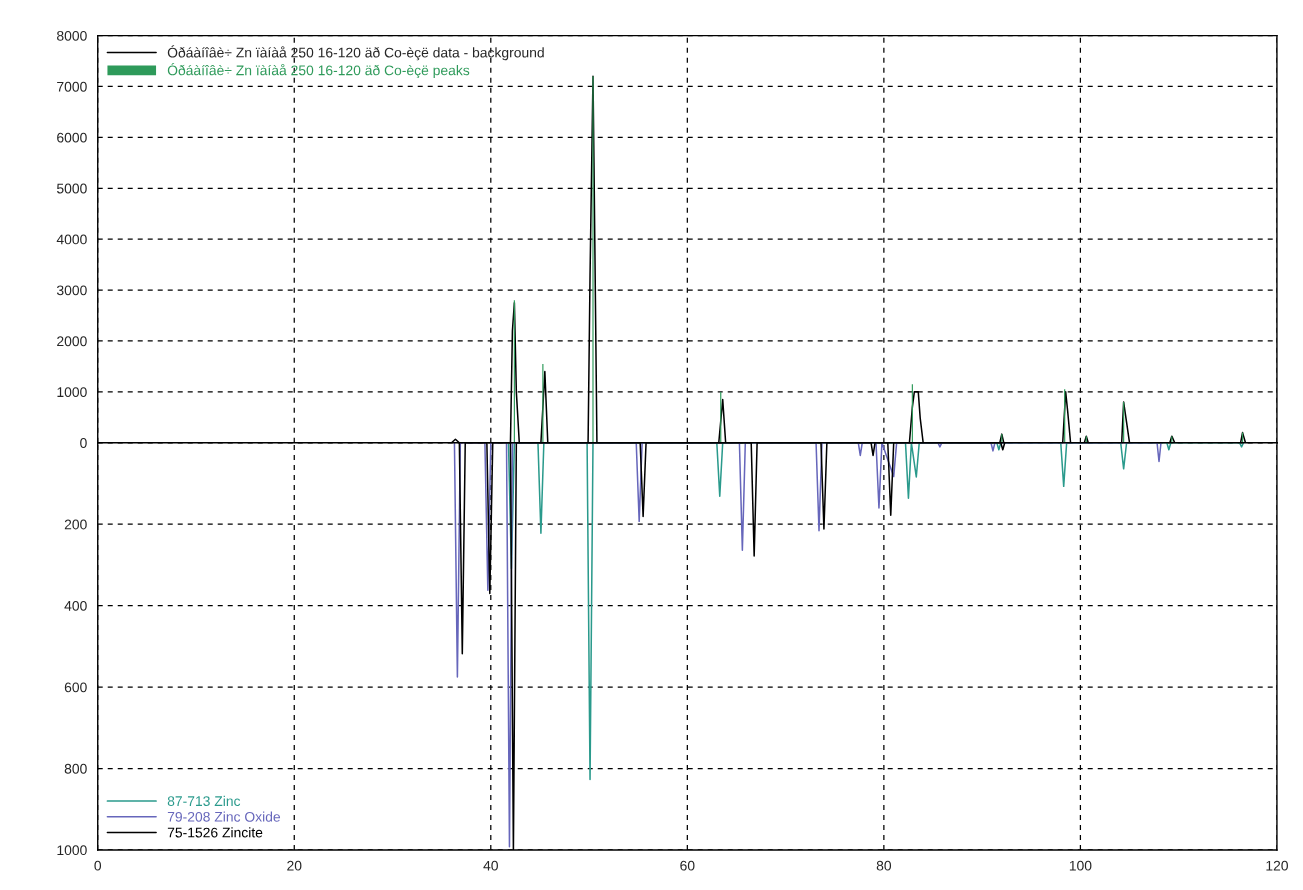 The image size is (1303, 890). I want to click on y-tick-label: 4000, so click(71, 239).